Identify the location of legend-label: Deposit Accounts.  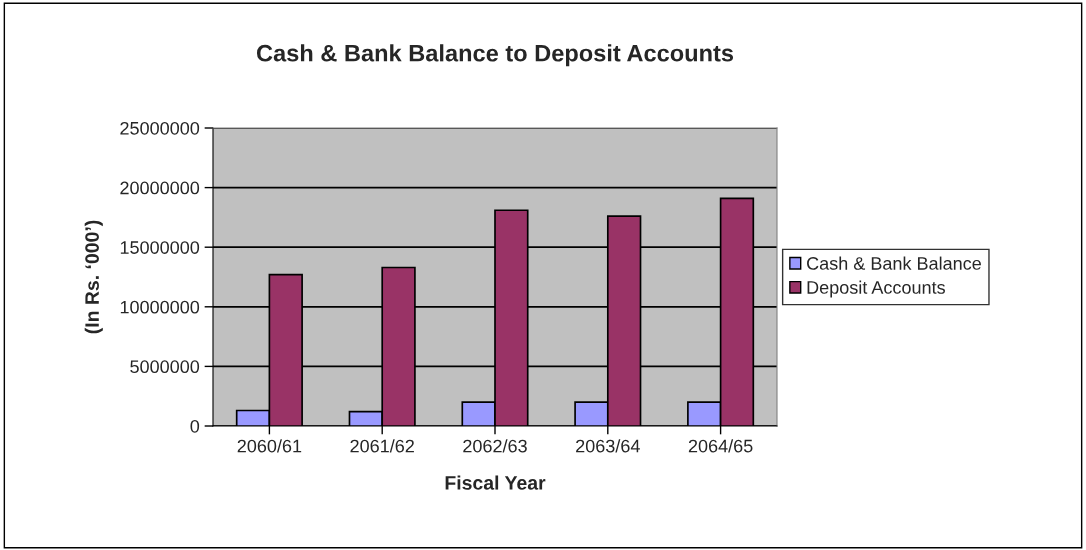
(876, 289).